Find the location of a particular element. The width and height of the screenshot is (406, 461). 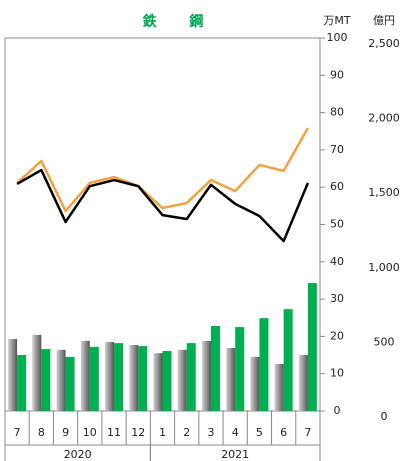

x-tick-label: 6 is located at coordinates (283, 432).